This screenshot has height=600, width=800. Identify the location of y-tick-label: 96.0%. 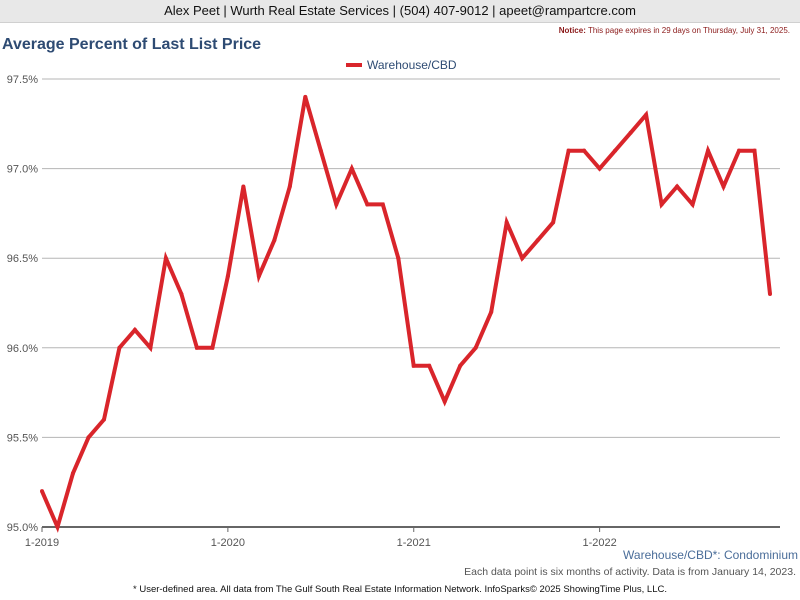
(22, 349).